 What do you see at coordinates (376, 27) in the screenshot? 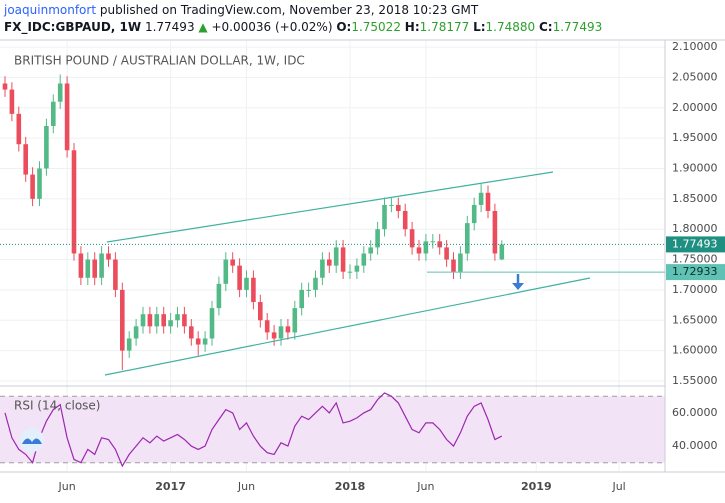
I see `ohlc-value: 1.75022` at bounding box center [376, 27].